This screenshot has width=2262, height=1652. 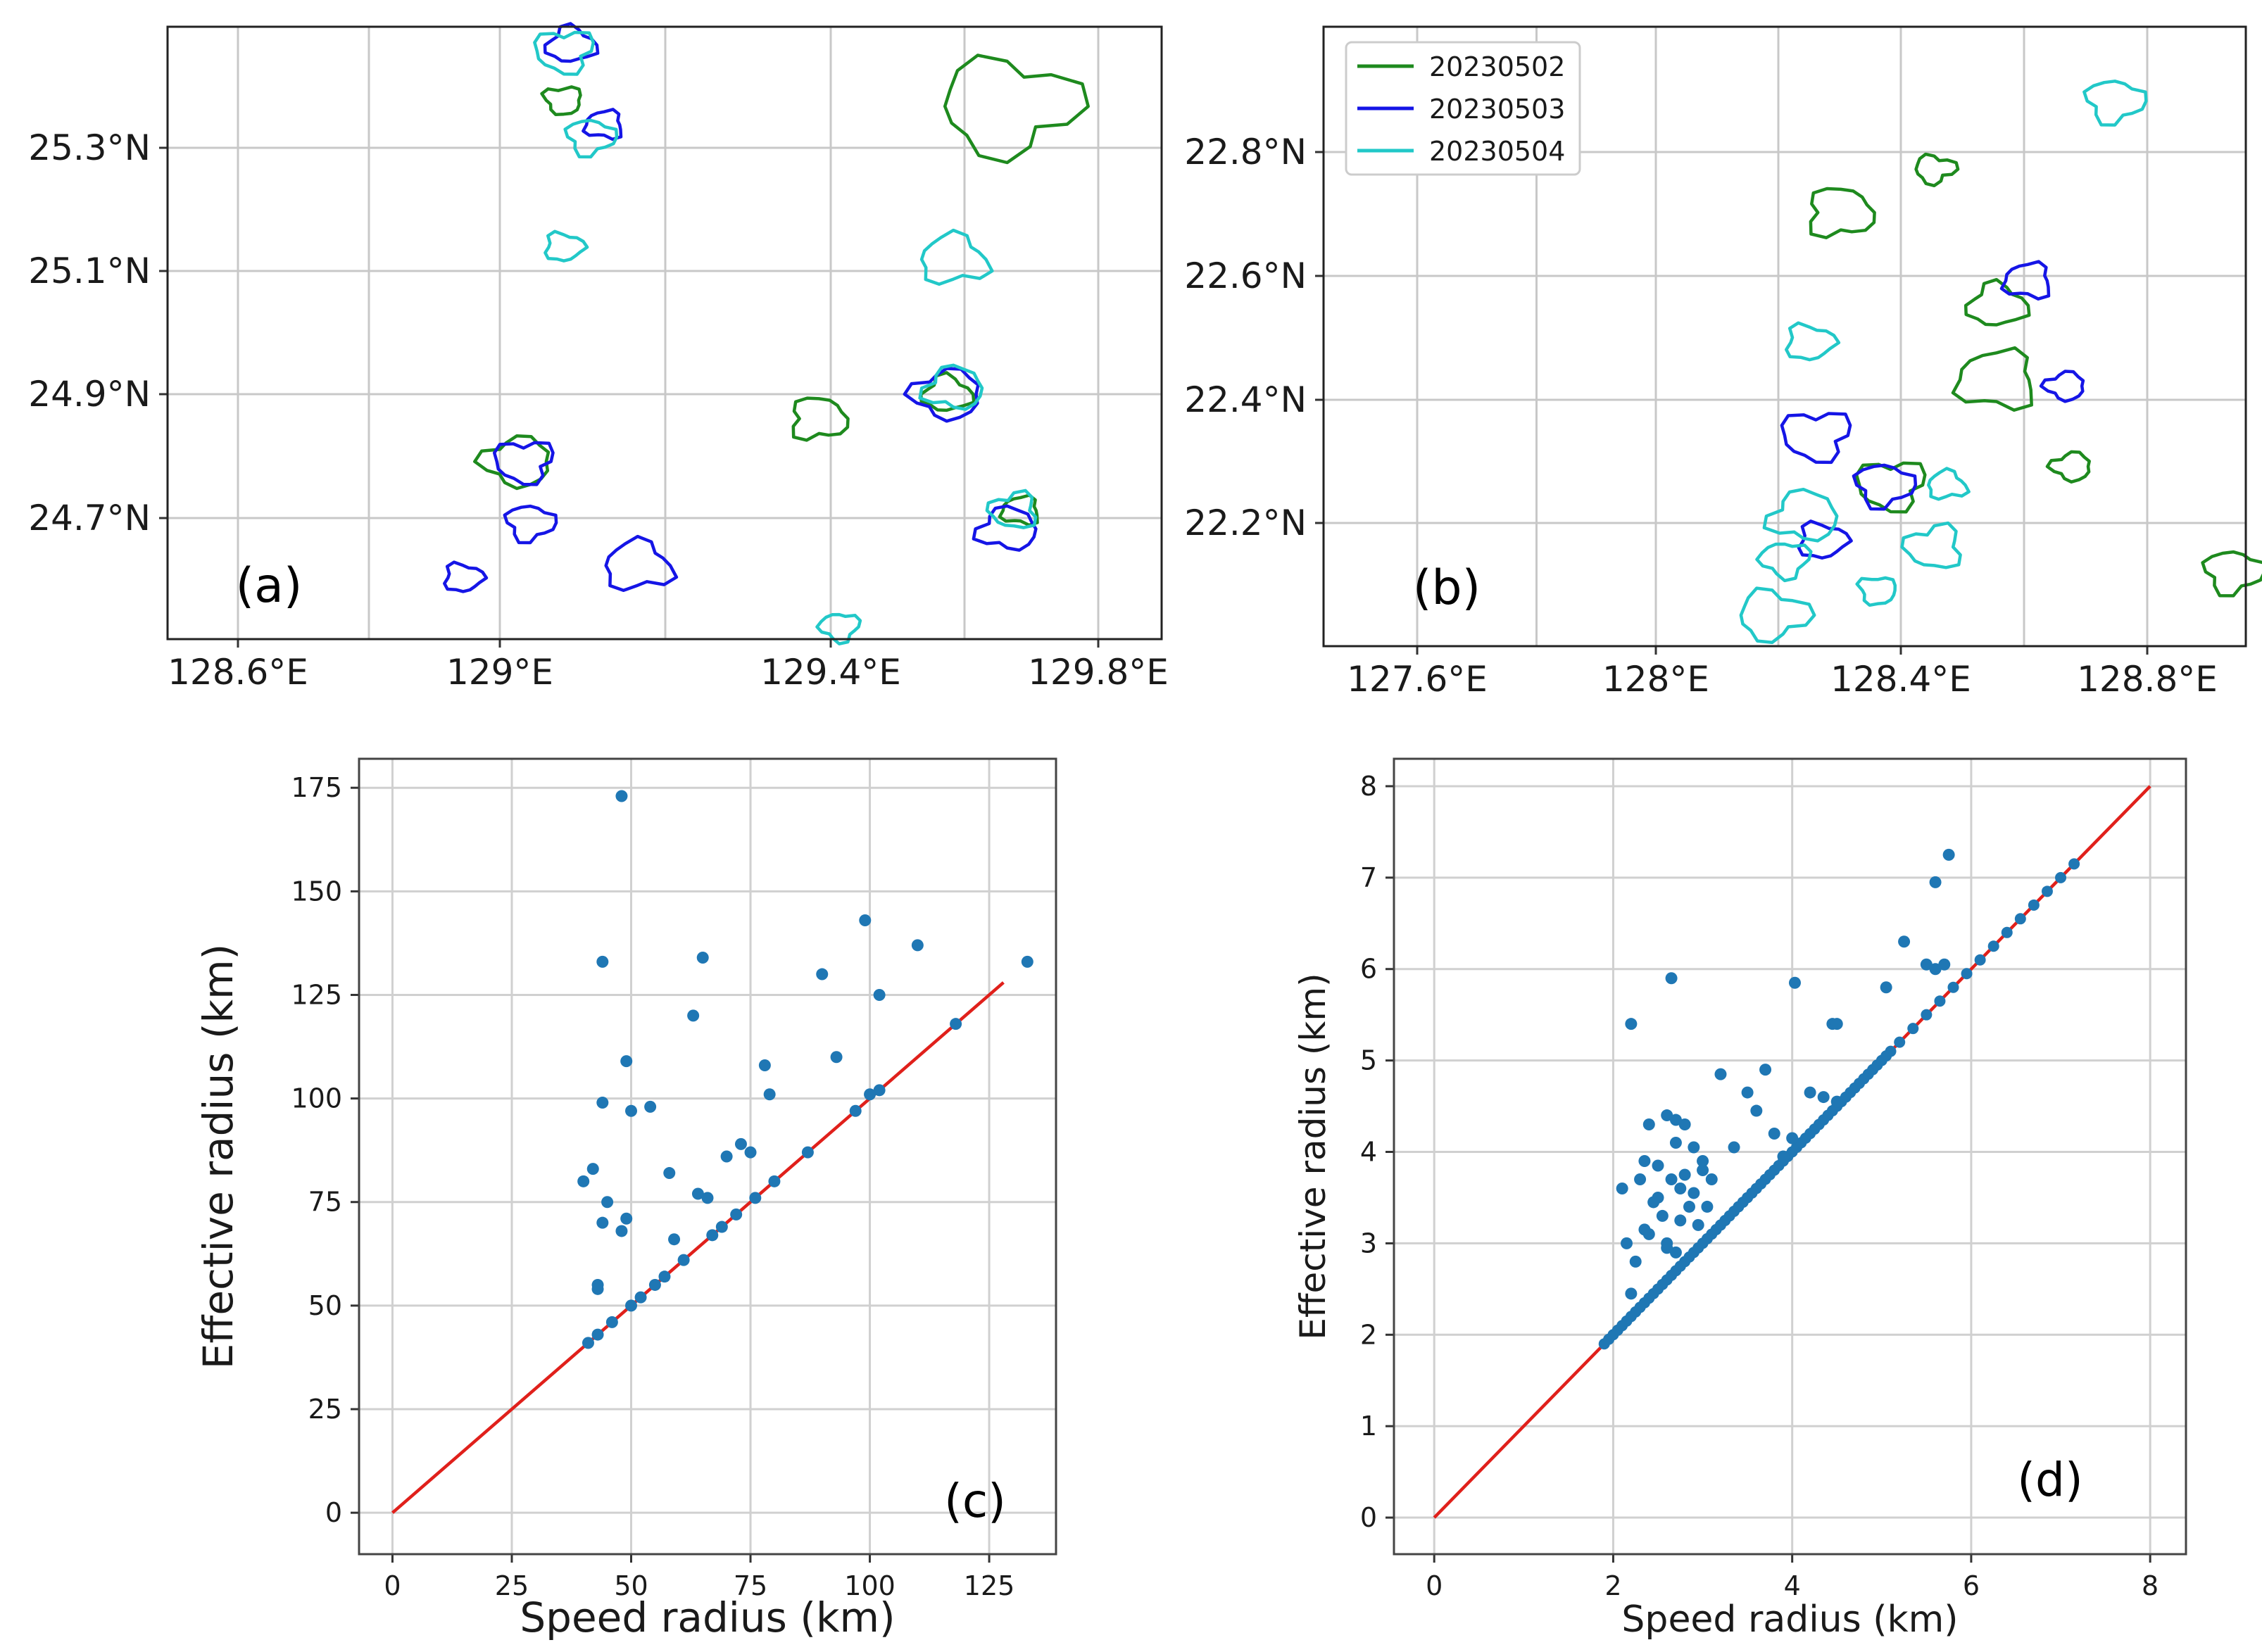 What do you see at coordinates (89, 394) in the screenshot?
I see `y-tick-label: 24.9°N` at bounding box center [89, 394].